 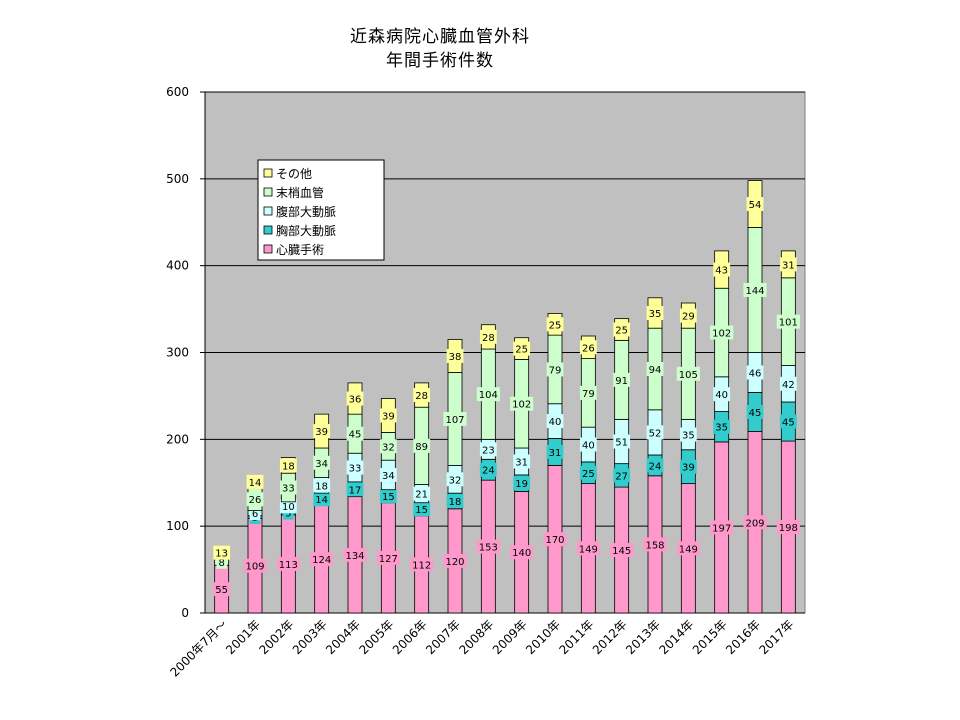 What do you see at coordinates (300, 250) in the screenshot?
I see `legend-label: 心臓手術` at bounding box center [300, 250].